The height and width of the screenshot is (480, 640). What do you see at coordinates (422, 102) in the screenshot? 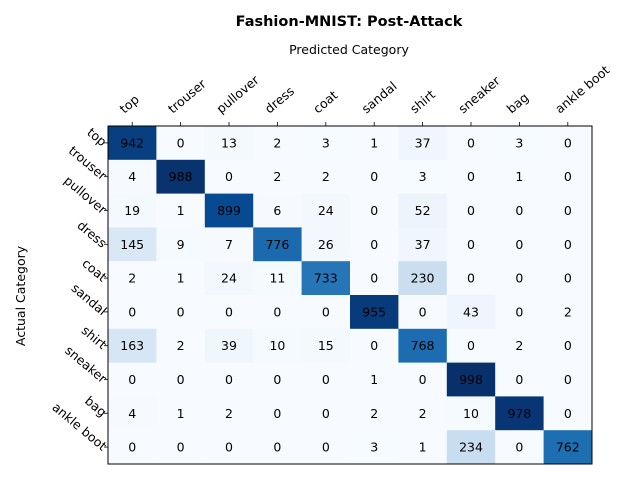
I see `x-tick-label: shirt` at bounding box center [422, 102].